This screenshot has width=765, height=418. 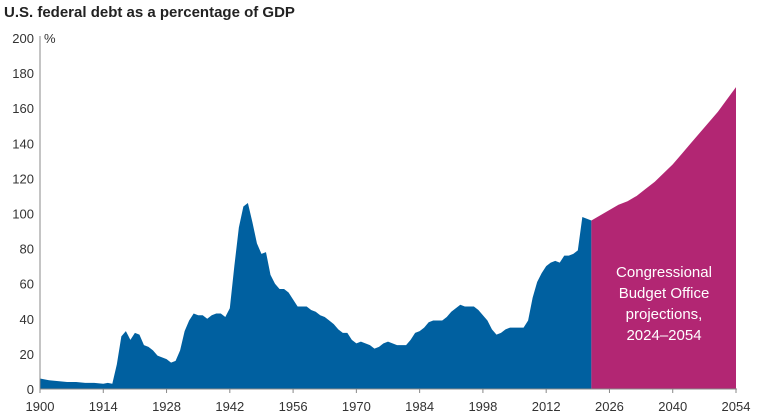 What do you see at coordinates (166, 406) in the screenshot?
I see `x-tick-label: 1928` at bounding box center [166, 406].